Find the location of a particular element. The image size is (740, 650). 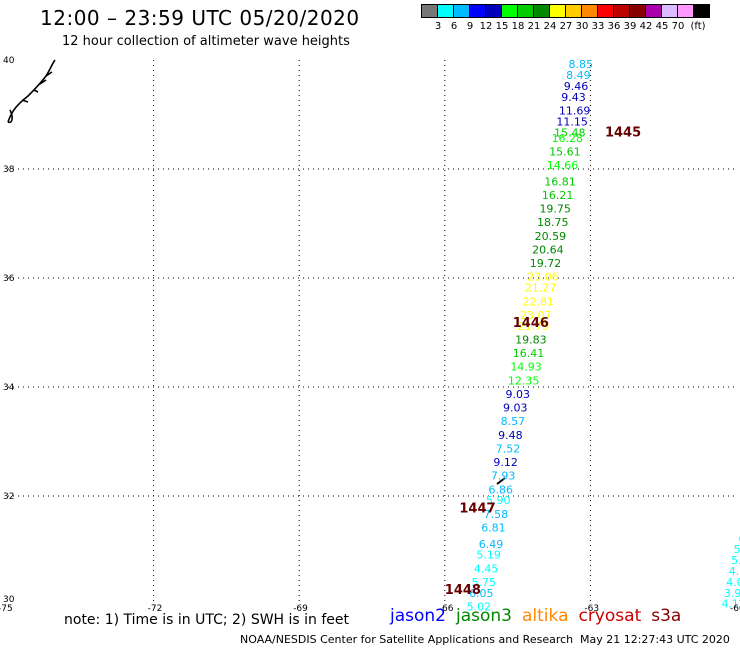

swh-value: 16.21 is located at coordinates (558, 195).